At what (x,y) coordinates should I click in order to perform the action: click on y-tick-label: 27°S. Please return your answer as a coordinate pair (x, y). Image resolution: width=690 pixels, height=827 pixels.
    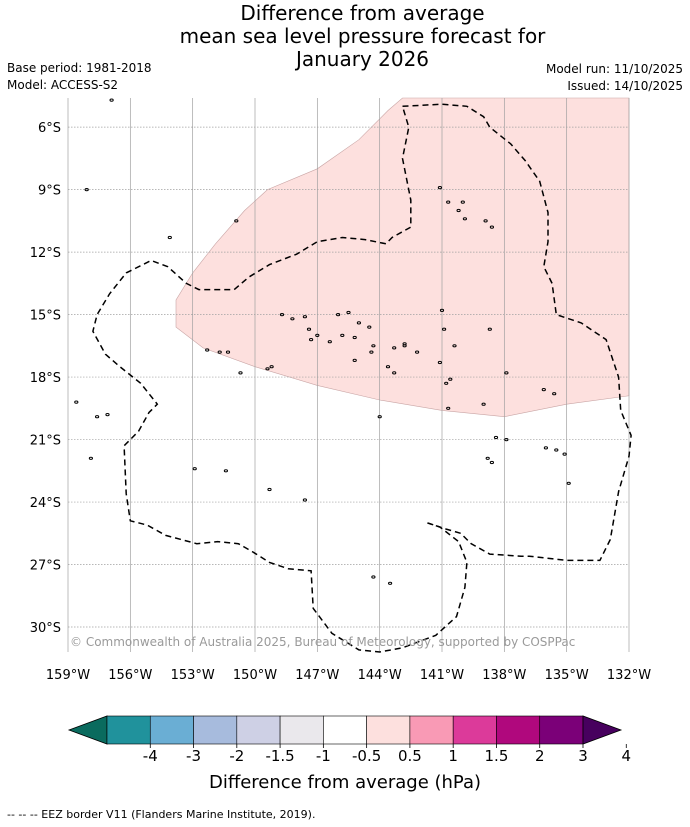
    Looking at the image, I should click on (45, 566).